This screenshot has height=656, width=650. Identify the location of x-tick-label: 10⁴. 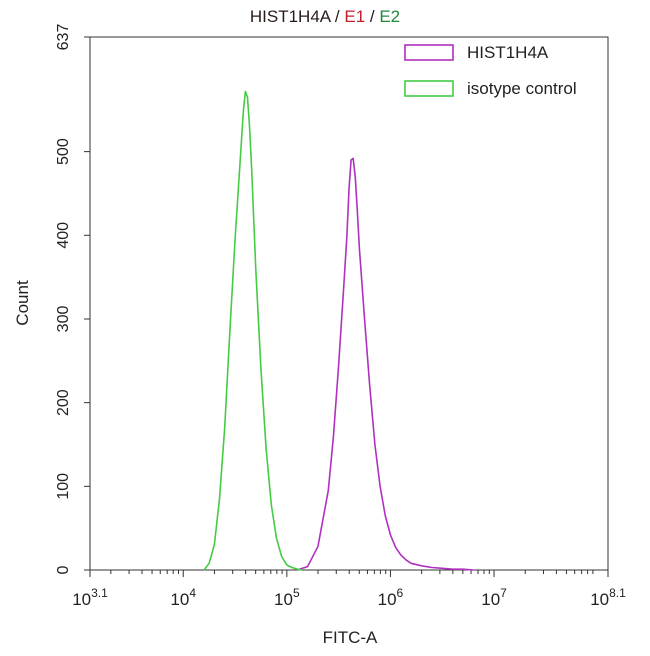
(183, 597).